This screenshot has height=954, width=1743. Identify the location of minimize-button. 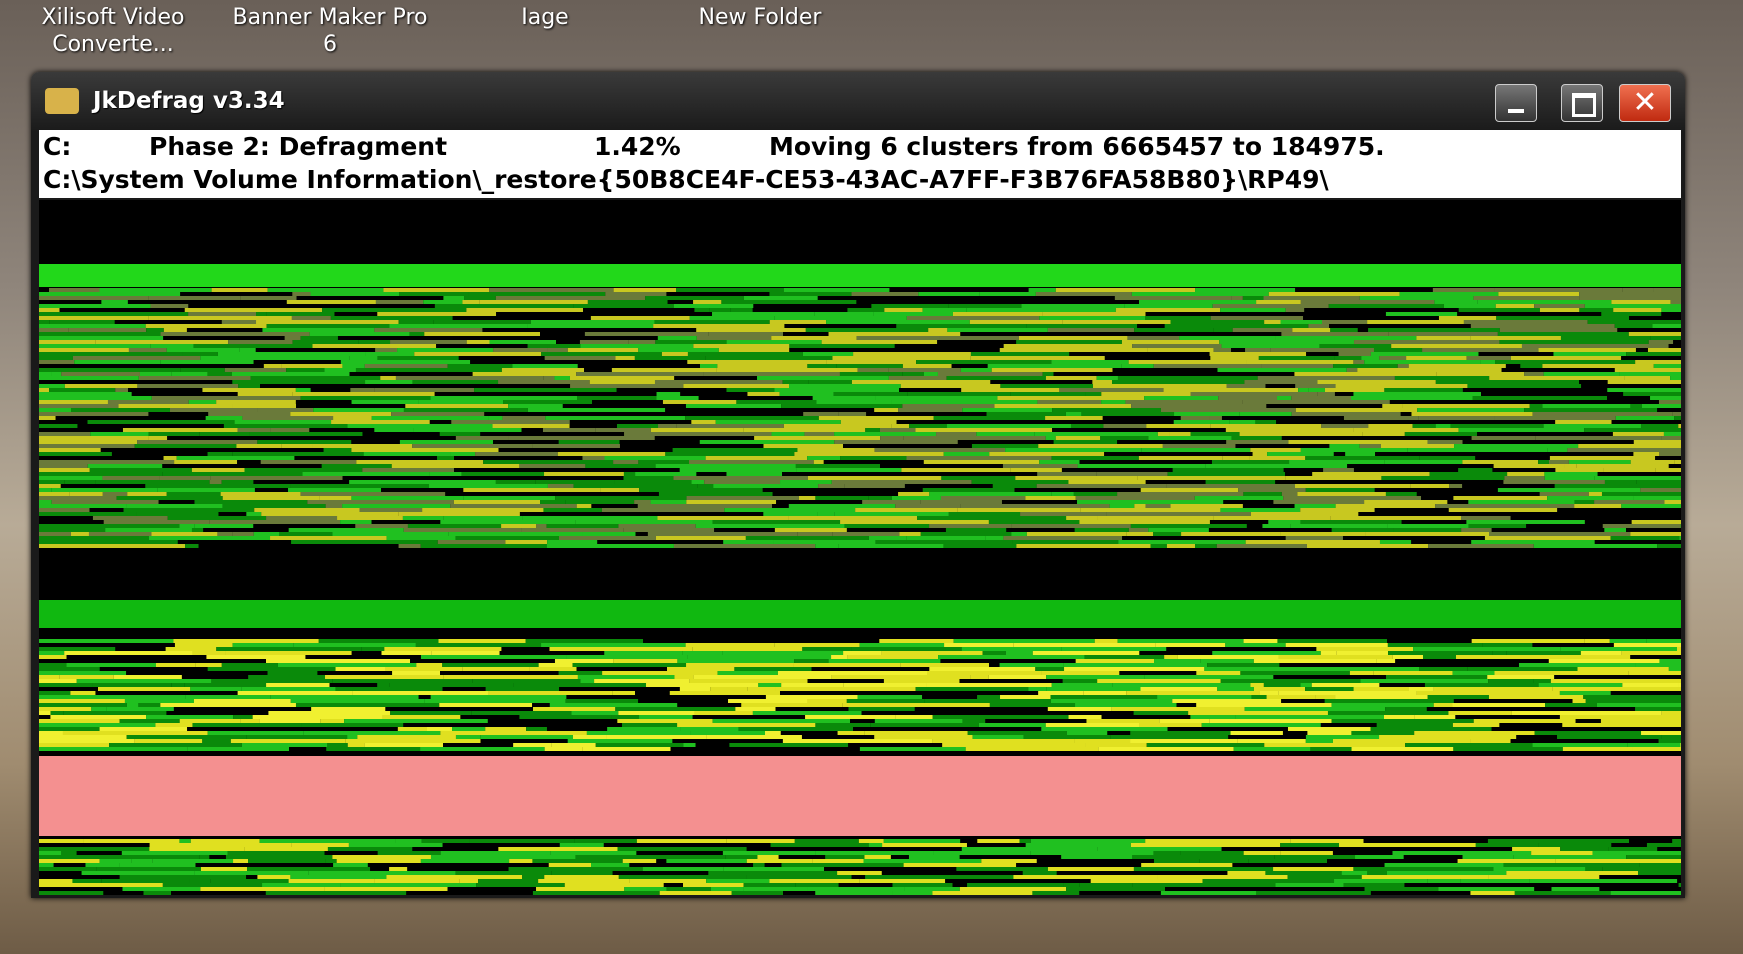
(1516, 103).